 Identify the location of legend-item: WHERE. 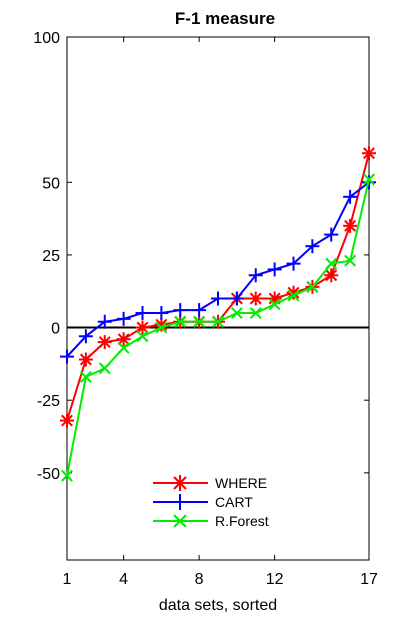
(210, 483).